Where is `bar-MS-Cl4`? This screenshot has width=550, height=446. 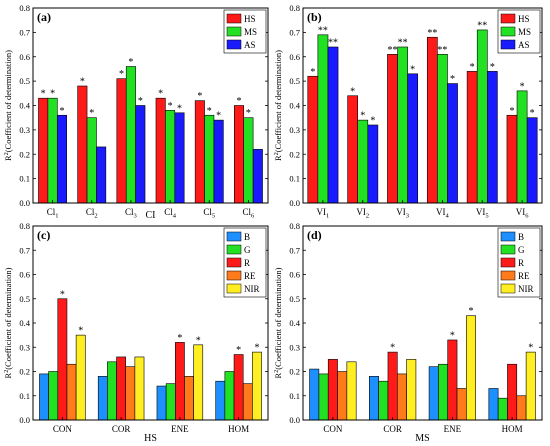 bar-MS-Cl4 is located at coordinates (170, 157).